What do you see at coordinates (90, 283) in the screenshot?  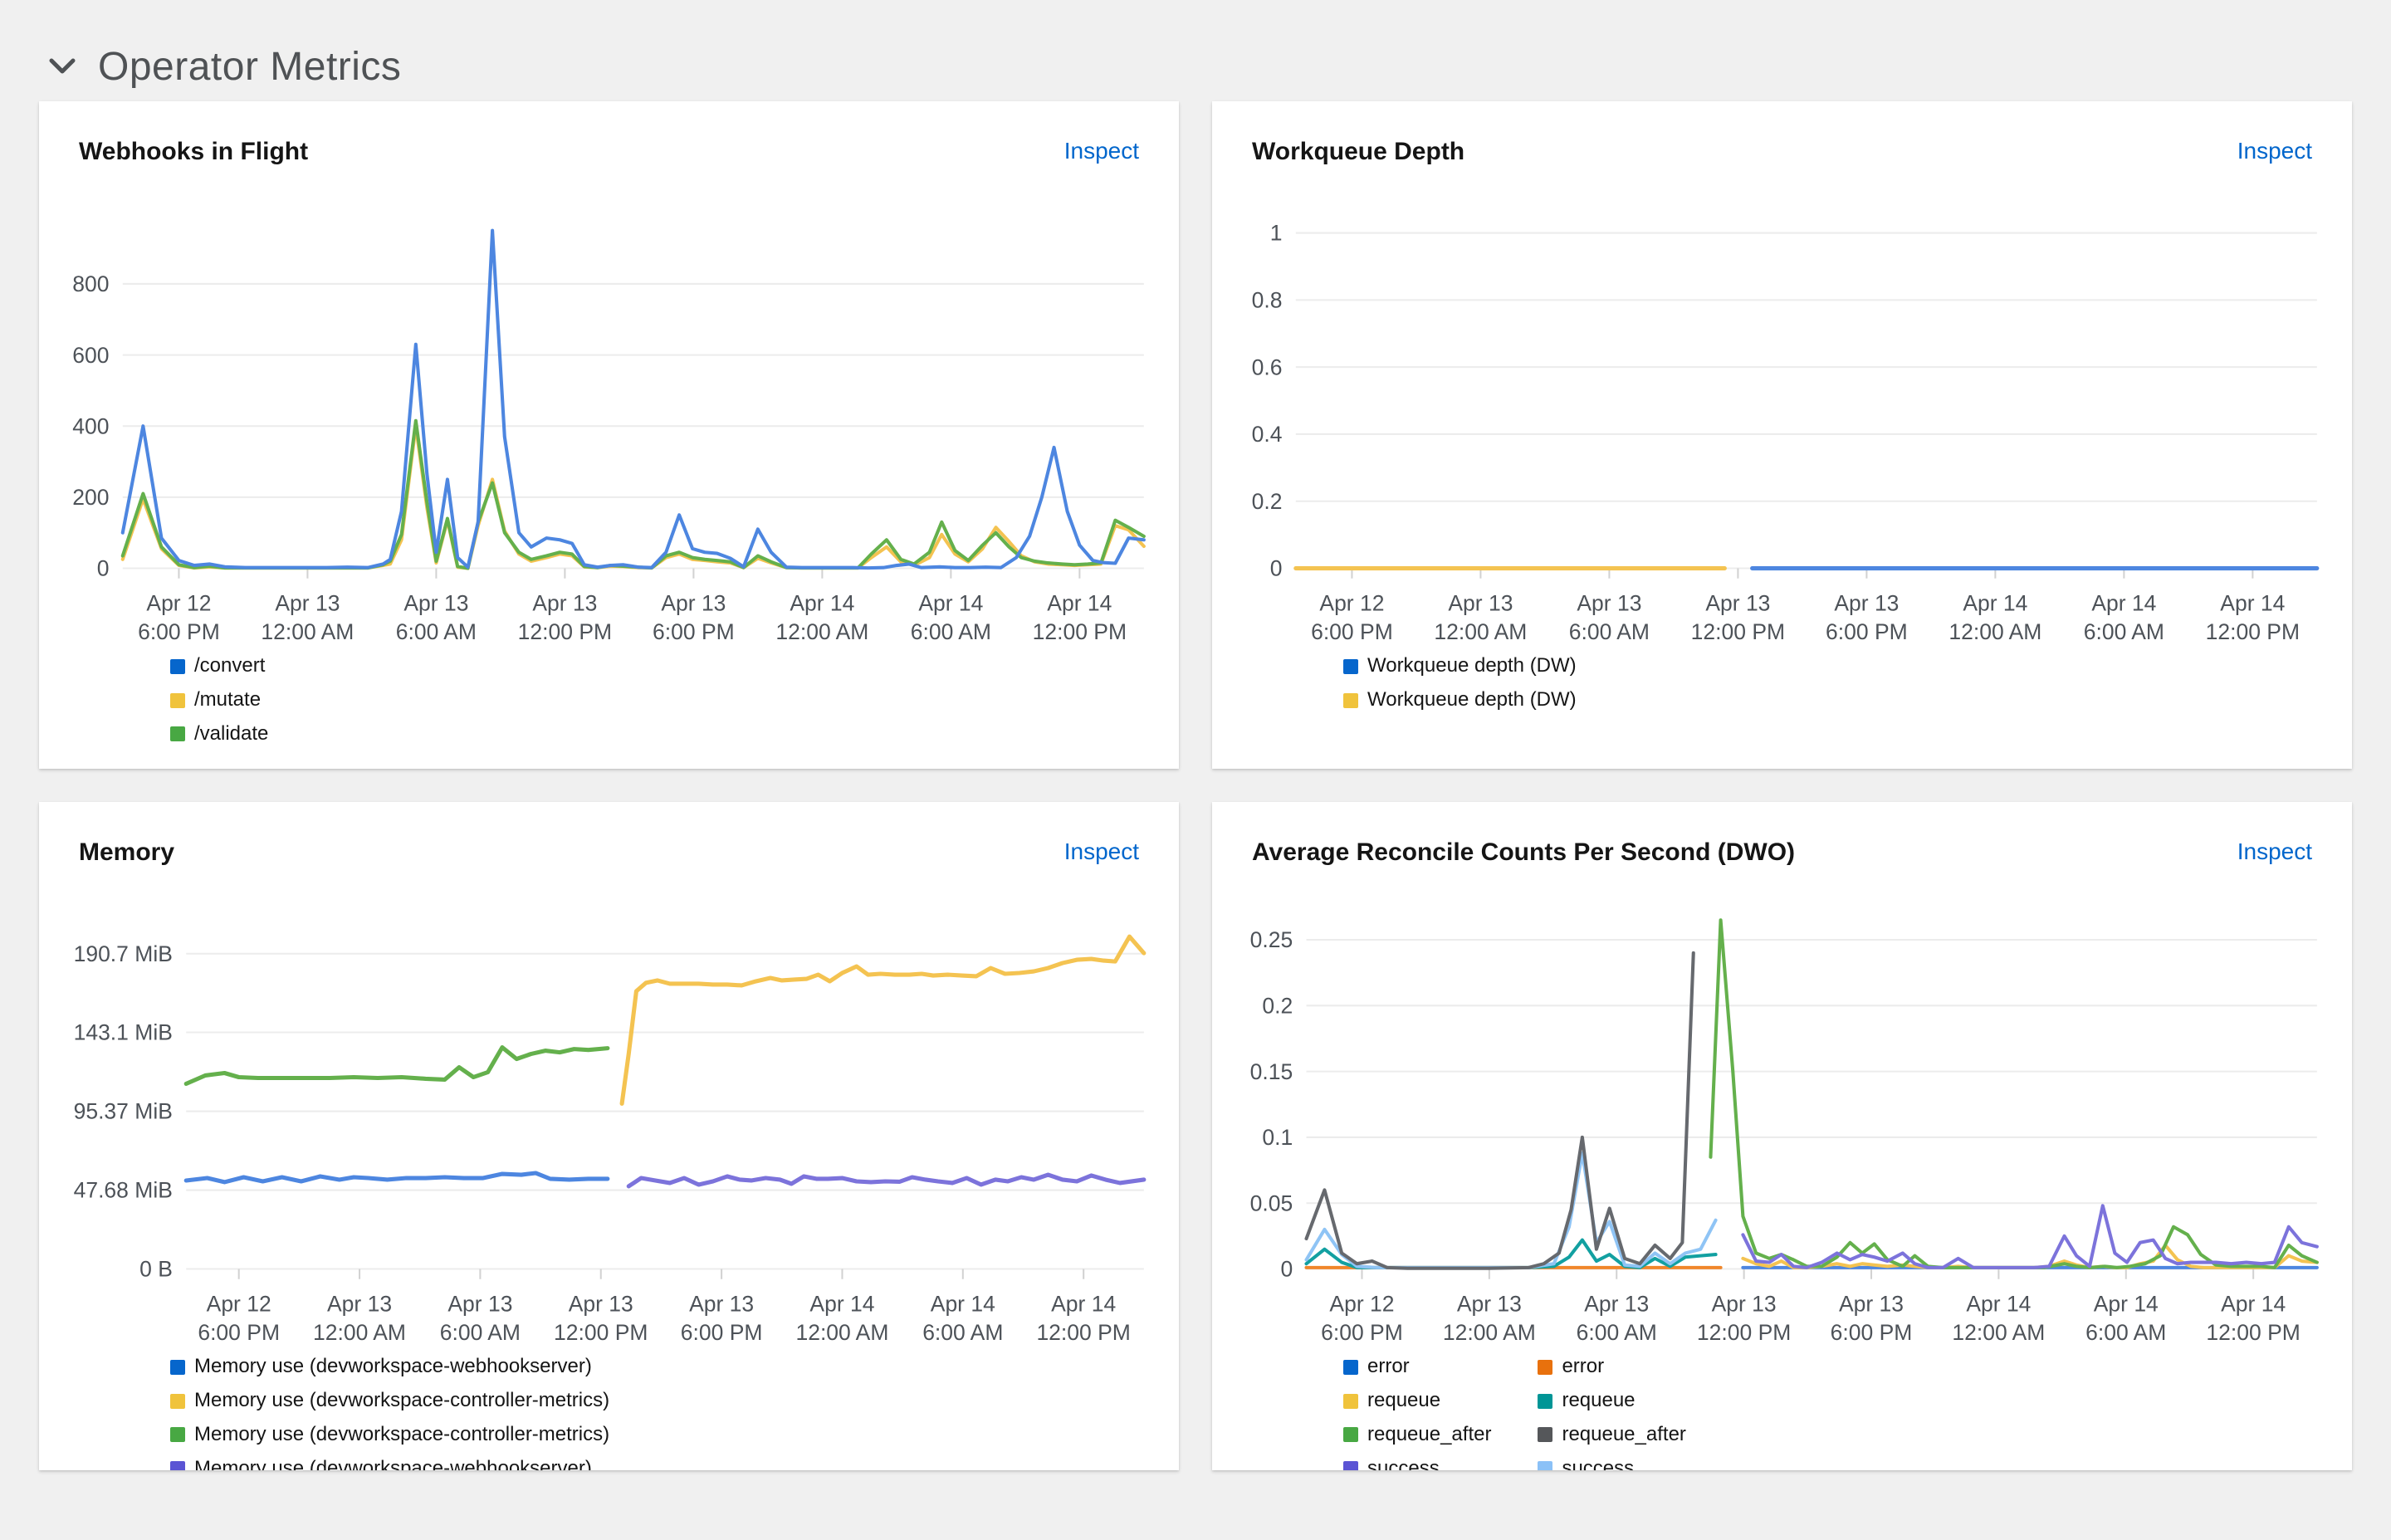 I see `y-tick-label: 800` at bounding box center [90, 283].